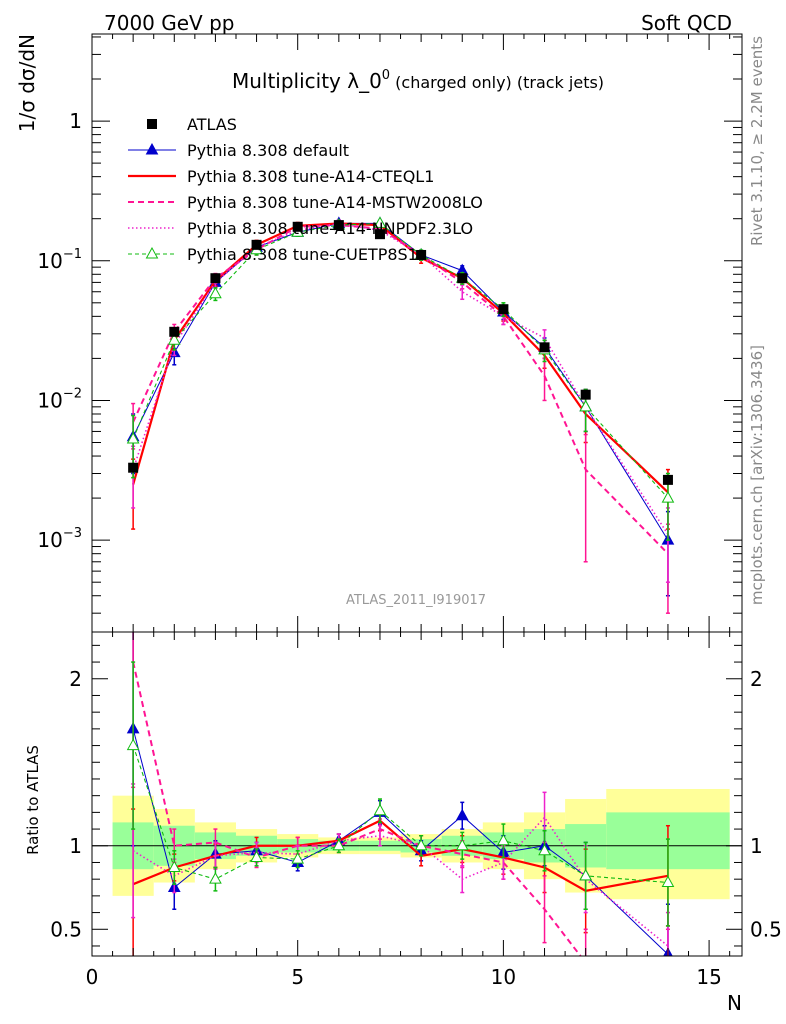  What do you see at coordinates (72, 533) in the screenshot?
I see `main-y-tick-label-exp: −3` at bounding box center [72, 533].